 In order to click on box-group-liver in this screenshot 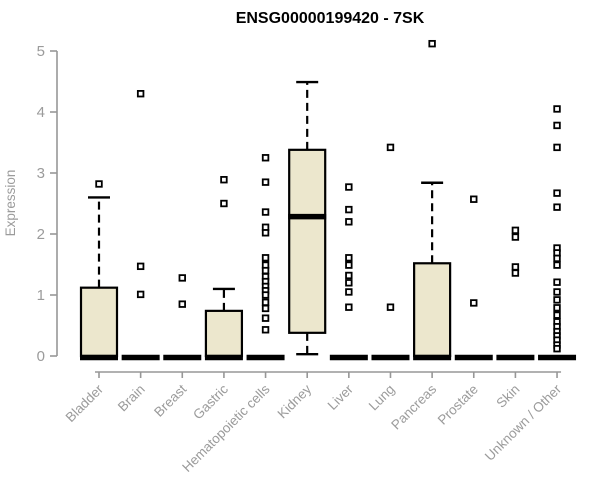, I will do `click(348, 272)`.